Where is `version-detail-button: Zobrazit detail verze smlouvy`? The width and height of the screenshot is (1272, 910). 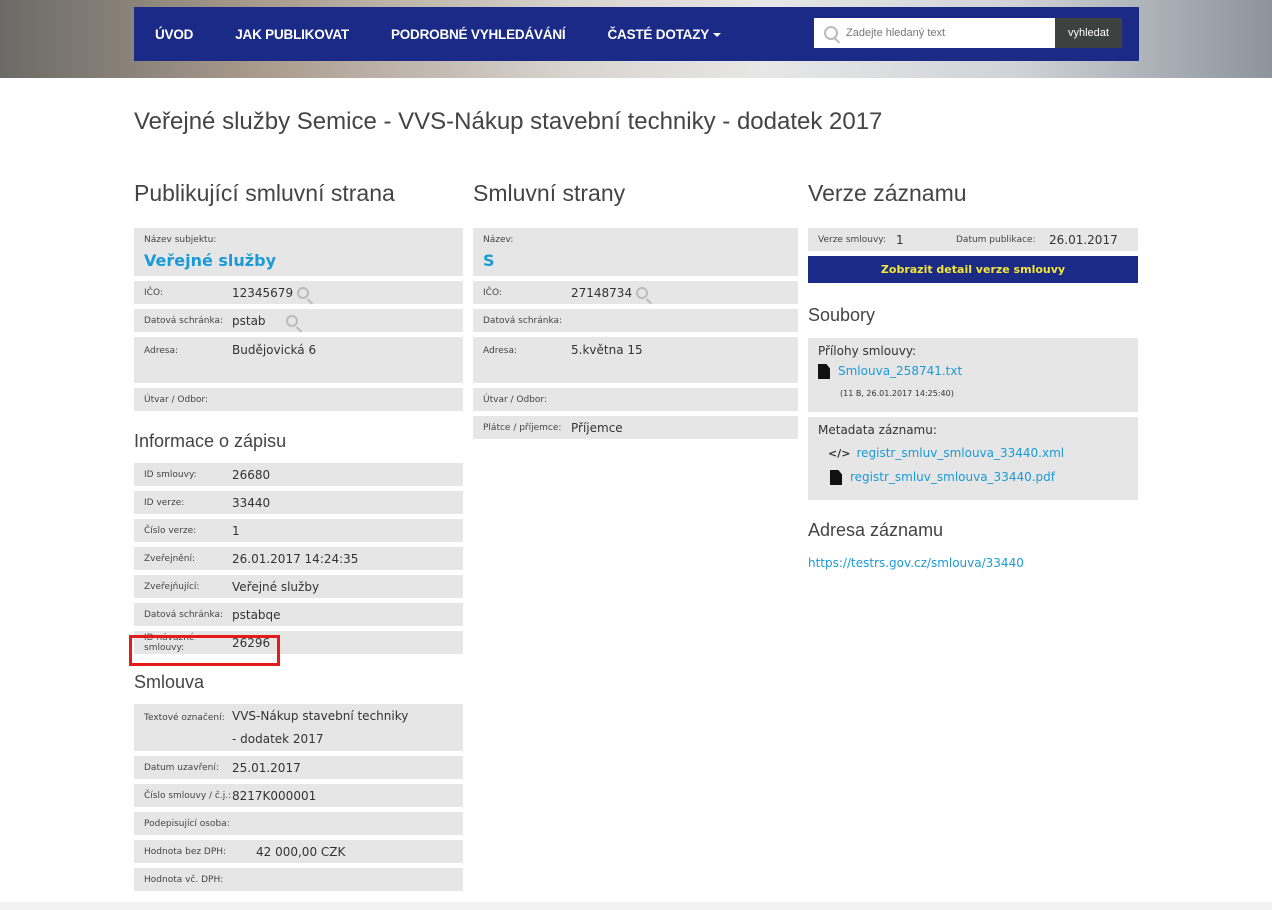
version-detail-button: Zobrazit detail verze smlouvy is located at coordinates (973, 269).